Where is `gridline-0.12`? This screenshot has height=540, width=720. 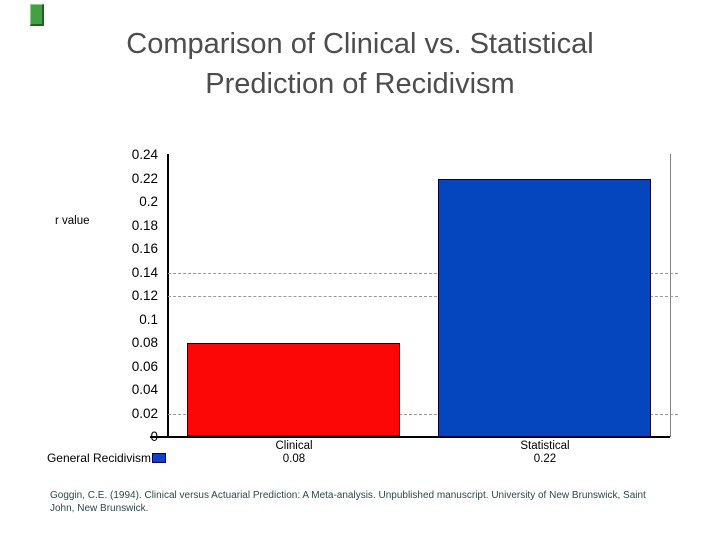 gridline-0.12 is located at coordinates (423, 296).